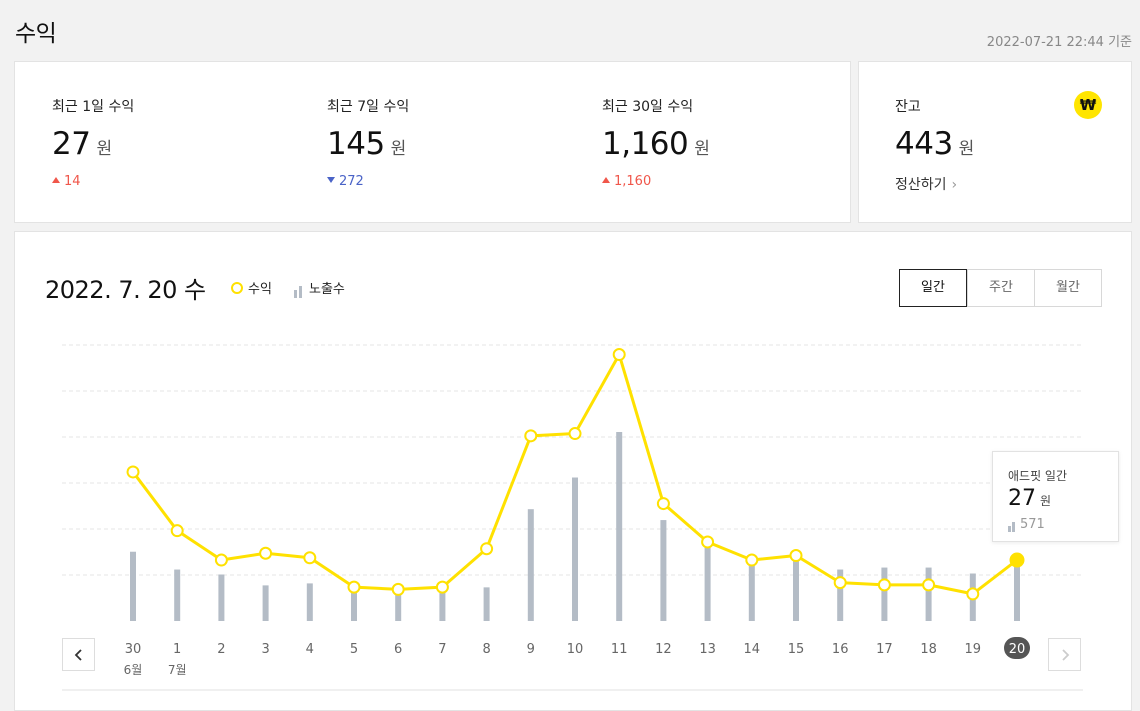  What do you see at coordinates (1055, 496) in the screenshot?
I see `chart-tooltip: 애드핏 일간 27 원 571` at bounding box center [1055, 496].